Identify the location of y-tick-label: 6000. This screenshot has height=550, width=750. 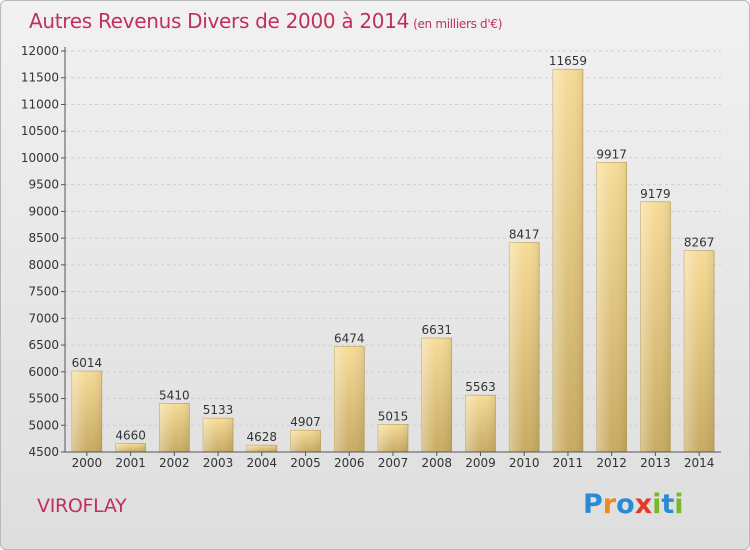
(43, 372).